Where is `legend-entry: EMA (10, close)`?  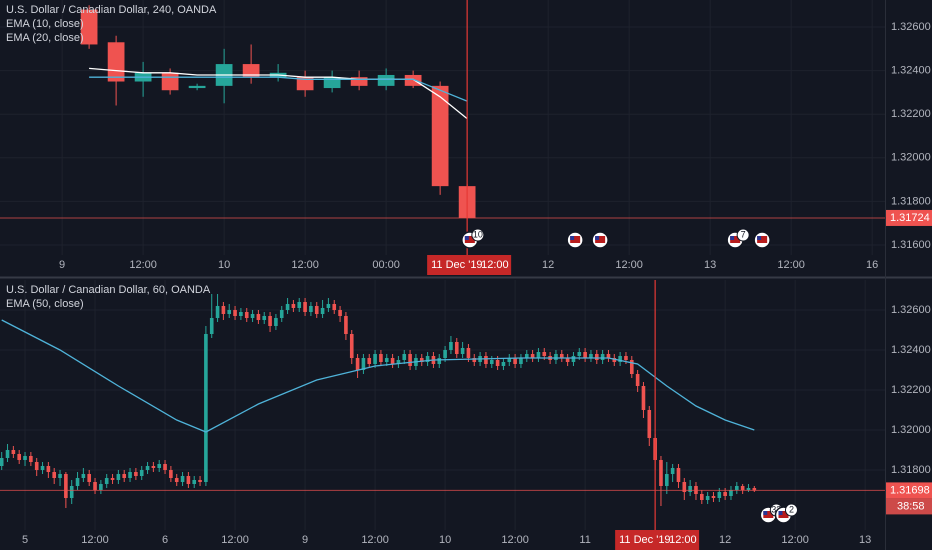
legend-entry: EMA (10, close) is located at coordinates (45, 24).